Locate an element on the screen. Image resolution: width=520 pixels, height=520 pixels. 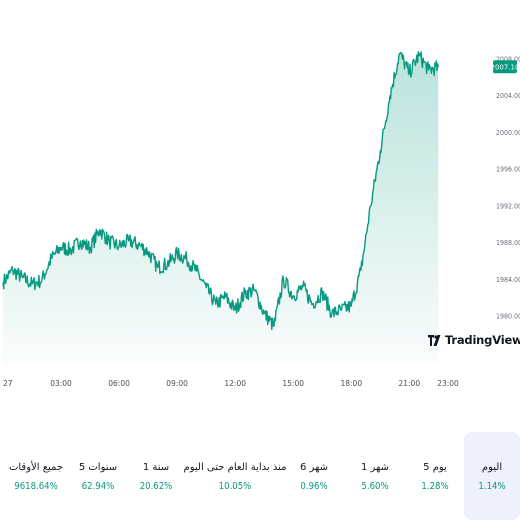
last-price-label: 2007.10 is located at coordinates (505, 68).